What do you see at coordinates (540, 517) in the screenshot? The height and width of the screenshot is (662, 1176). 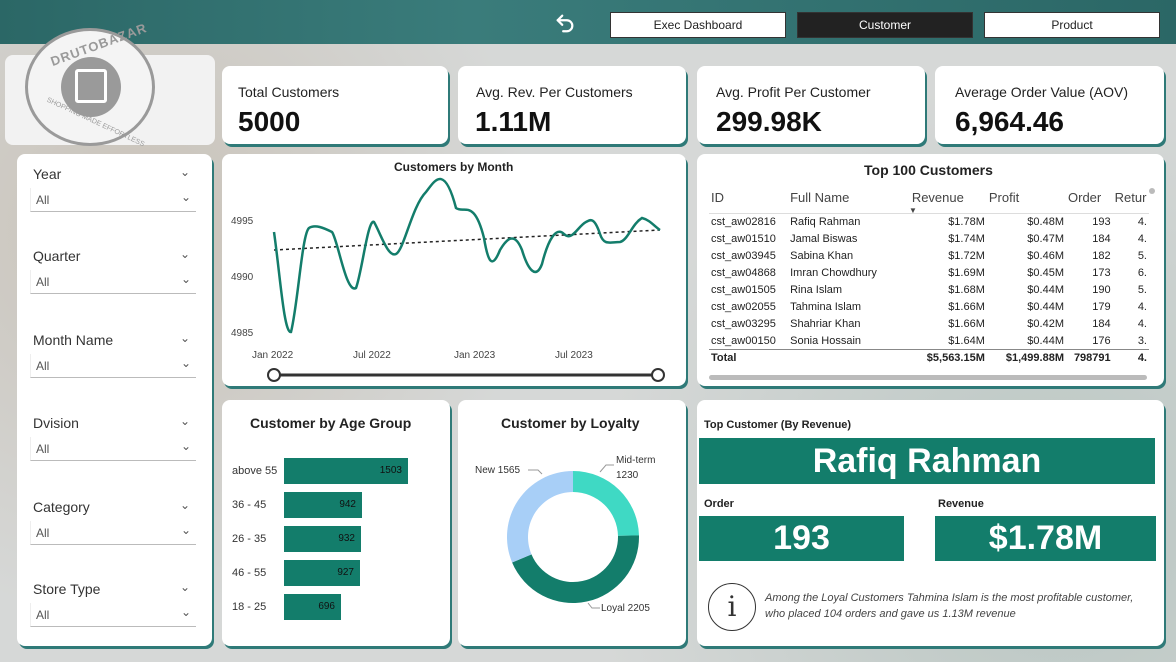 I see `donut-slice-new` at bounding box center [540, 517].